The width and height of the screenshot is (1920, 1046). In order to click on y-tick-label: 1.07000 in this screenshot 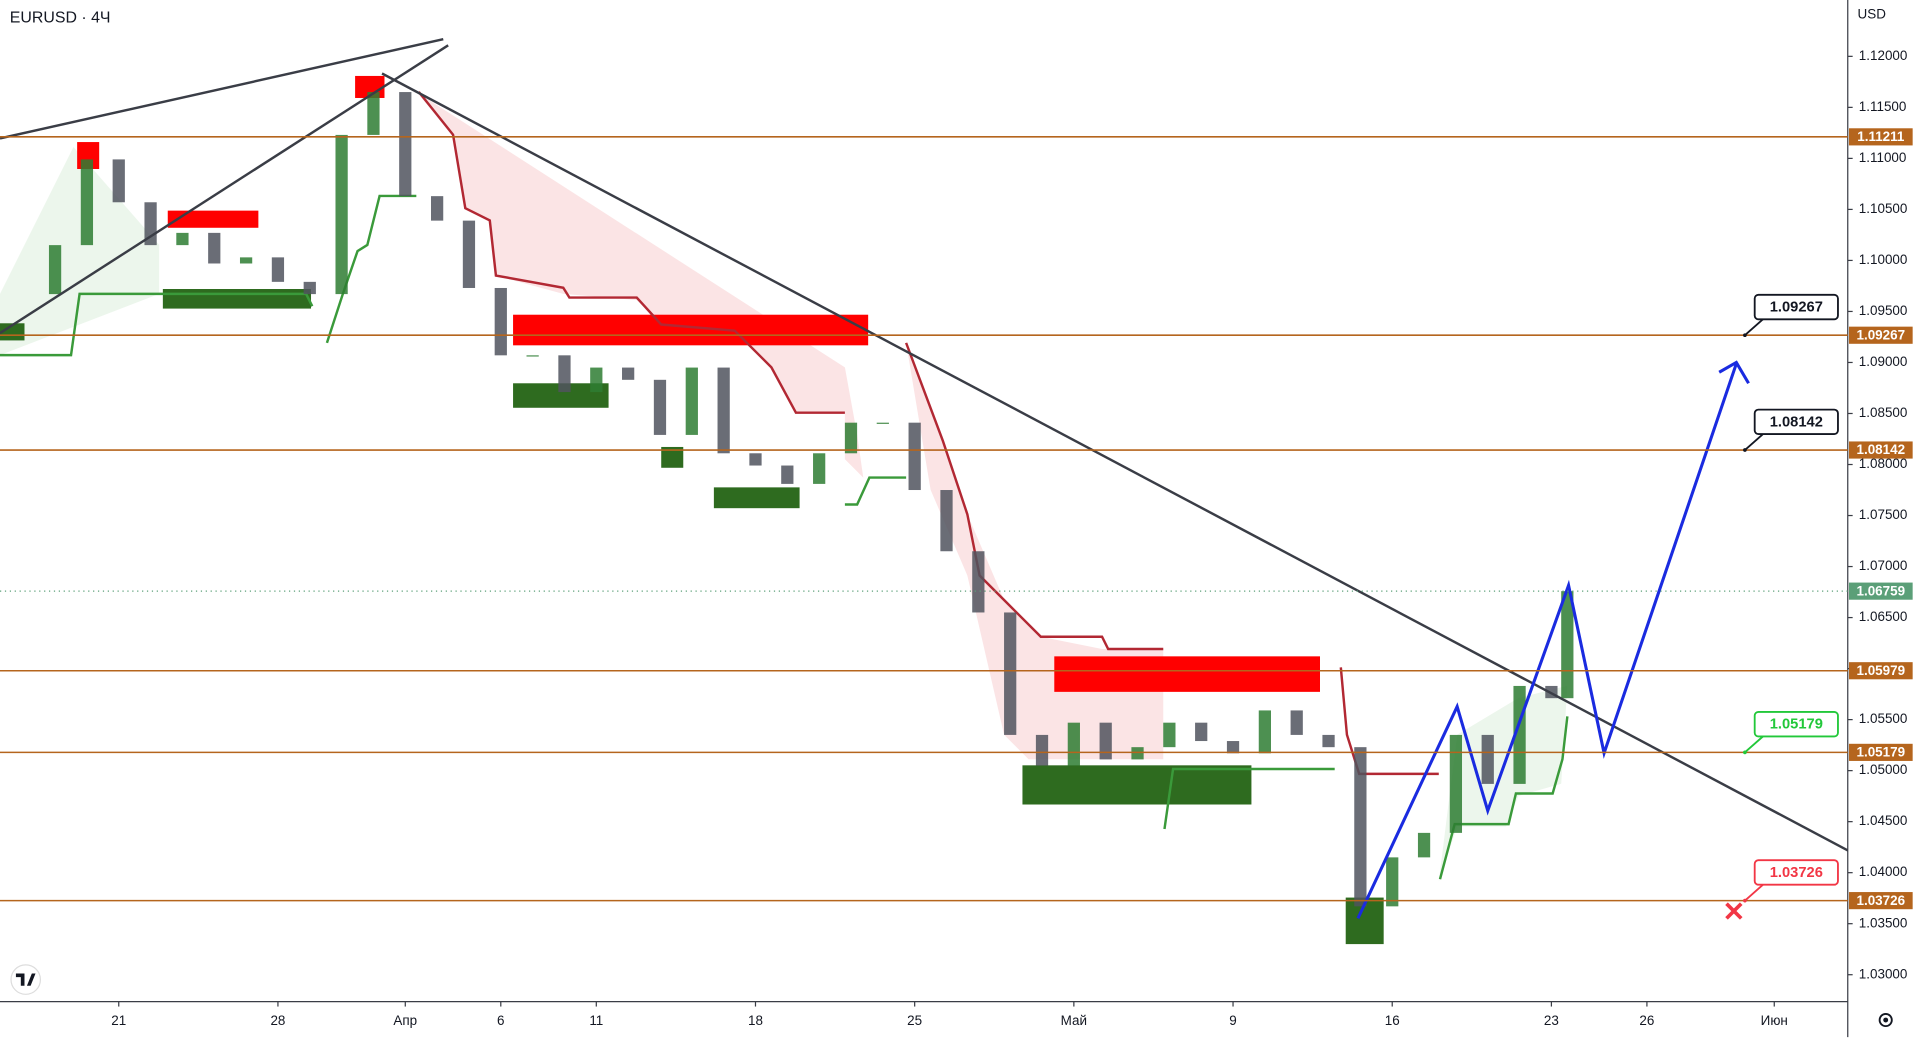, I will do `click(1883, 565)`.